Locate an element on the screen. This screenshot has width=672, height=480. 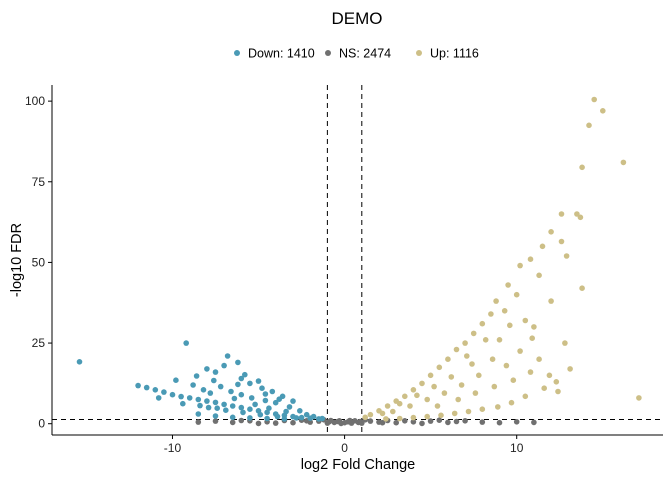
y-tick-label: 25 is located at coordinates (39, 343).